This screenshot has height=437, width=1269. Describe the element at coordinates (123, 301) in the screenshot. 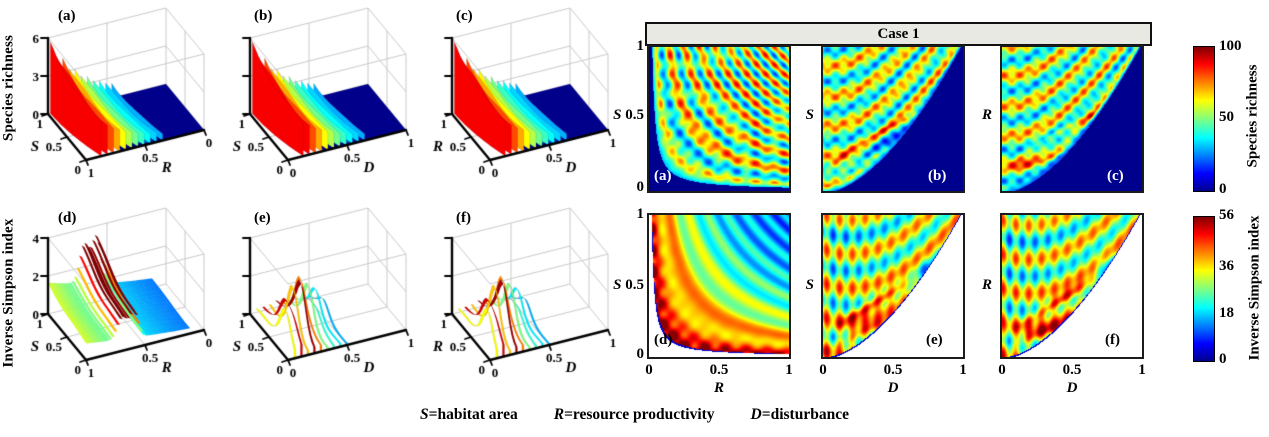

I see `surface3d-canvas-d` at that location.